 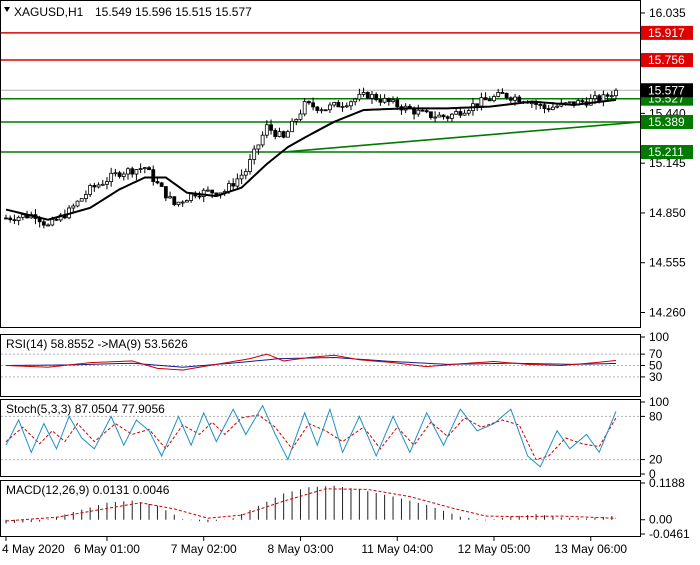 I want to click on rsi-pane: RSI(14) 58.8552 ->MA(9) 53.5626, so click(x=320, y=365).